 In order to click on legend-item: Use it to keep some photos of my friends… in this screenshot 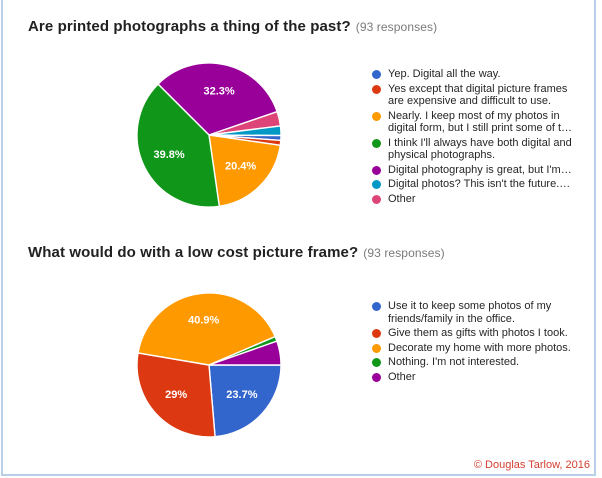, I will do `click(477, 312)`.